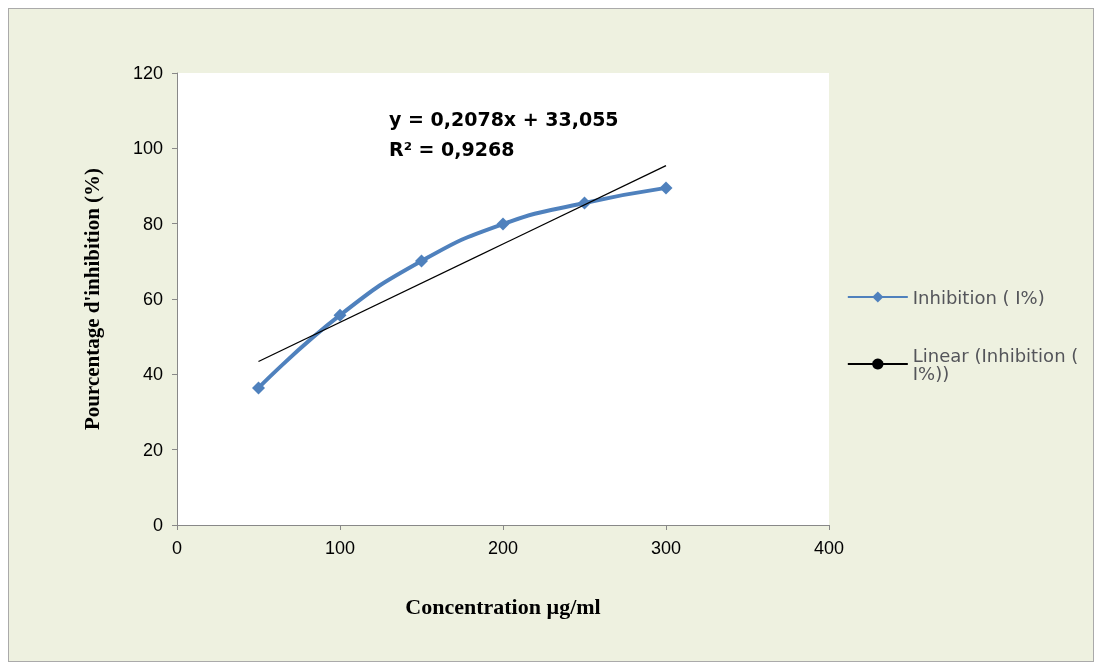 The width and height of the screenshot is (1102, 670). Describe the element at coordinates (504, 118) in the screenshot. I see `annotation: y = 0,2078x + 33,055` at that location.